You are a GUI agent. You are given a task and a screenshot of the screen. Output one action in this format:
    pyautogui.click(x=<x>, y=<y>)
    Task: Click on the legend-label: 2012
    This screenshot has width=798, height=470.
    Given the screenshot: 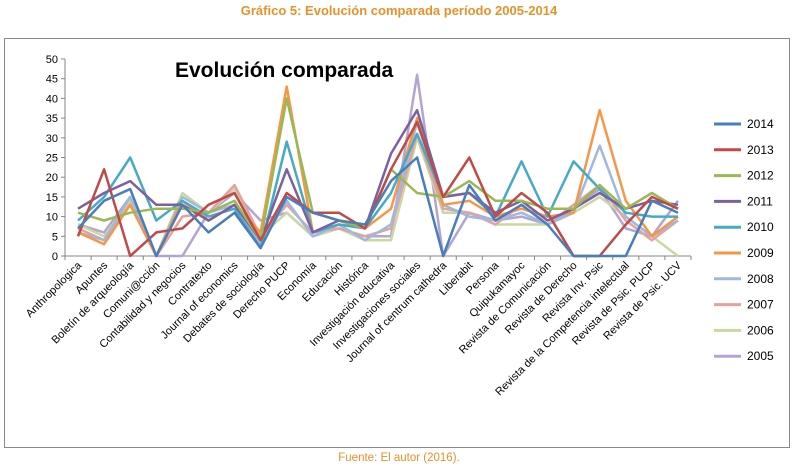 What is the action you would take?
    pyautogui.click(x=760, y=176)
    